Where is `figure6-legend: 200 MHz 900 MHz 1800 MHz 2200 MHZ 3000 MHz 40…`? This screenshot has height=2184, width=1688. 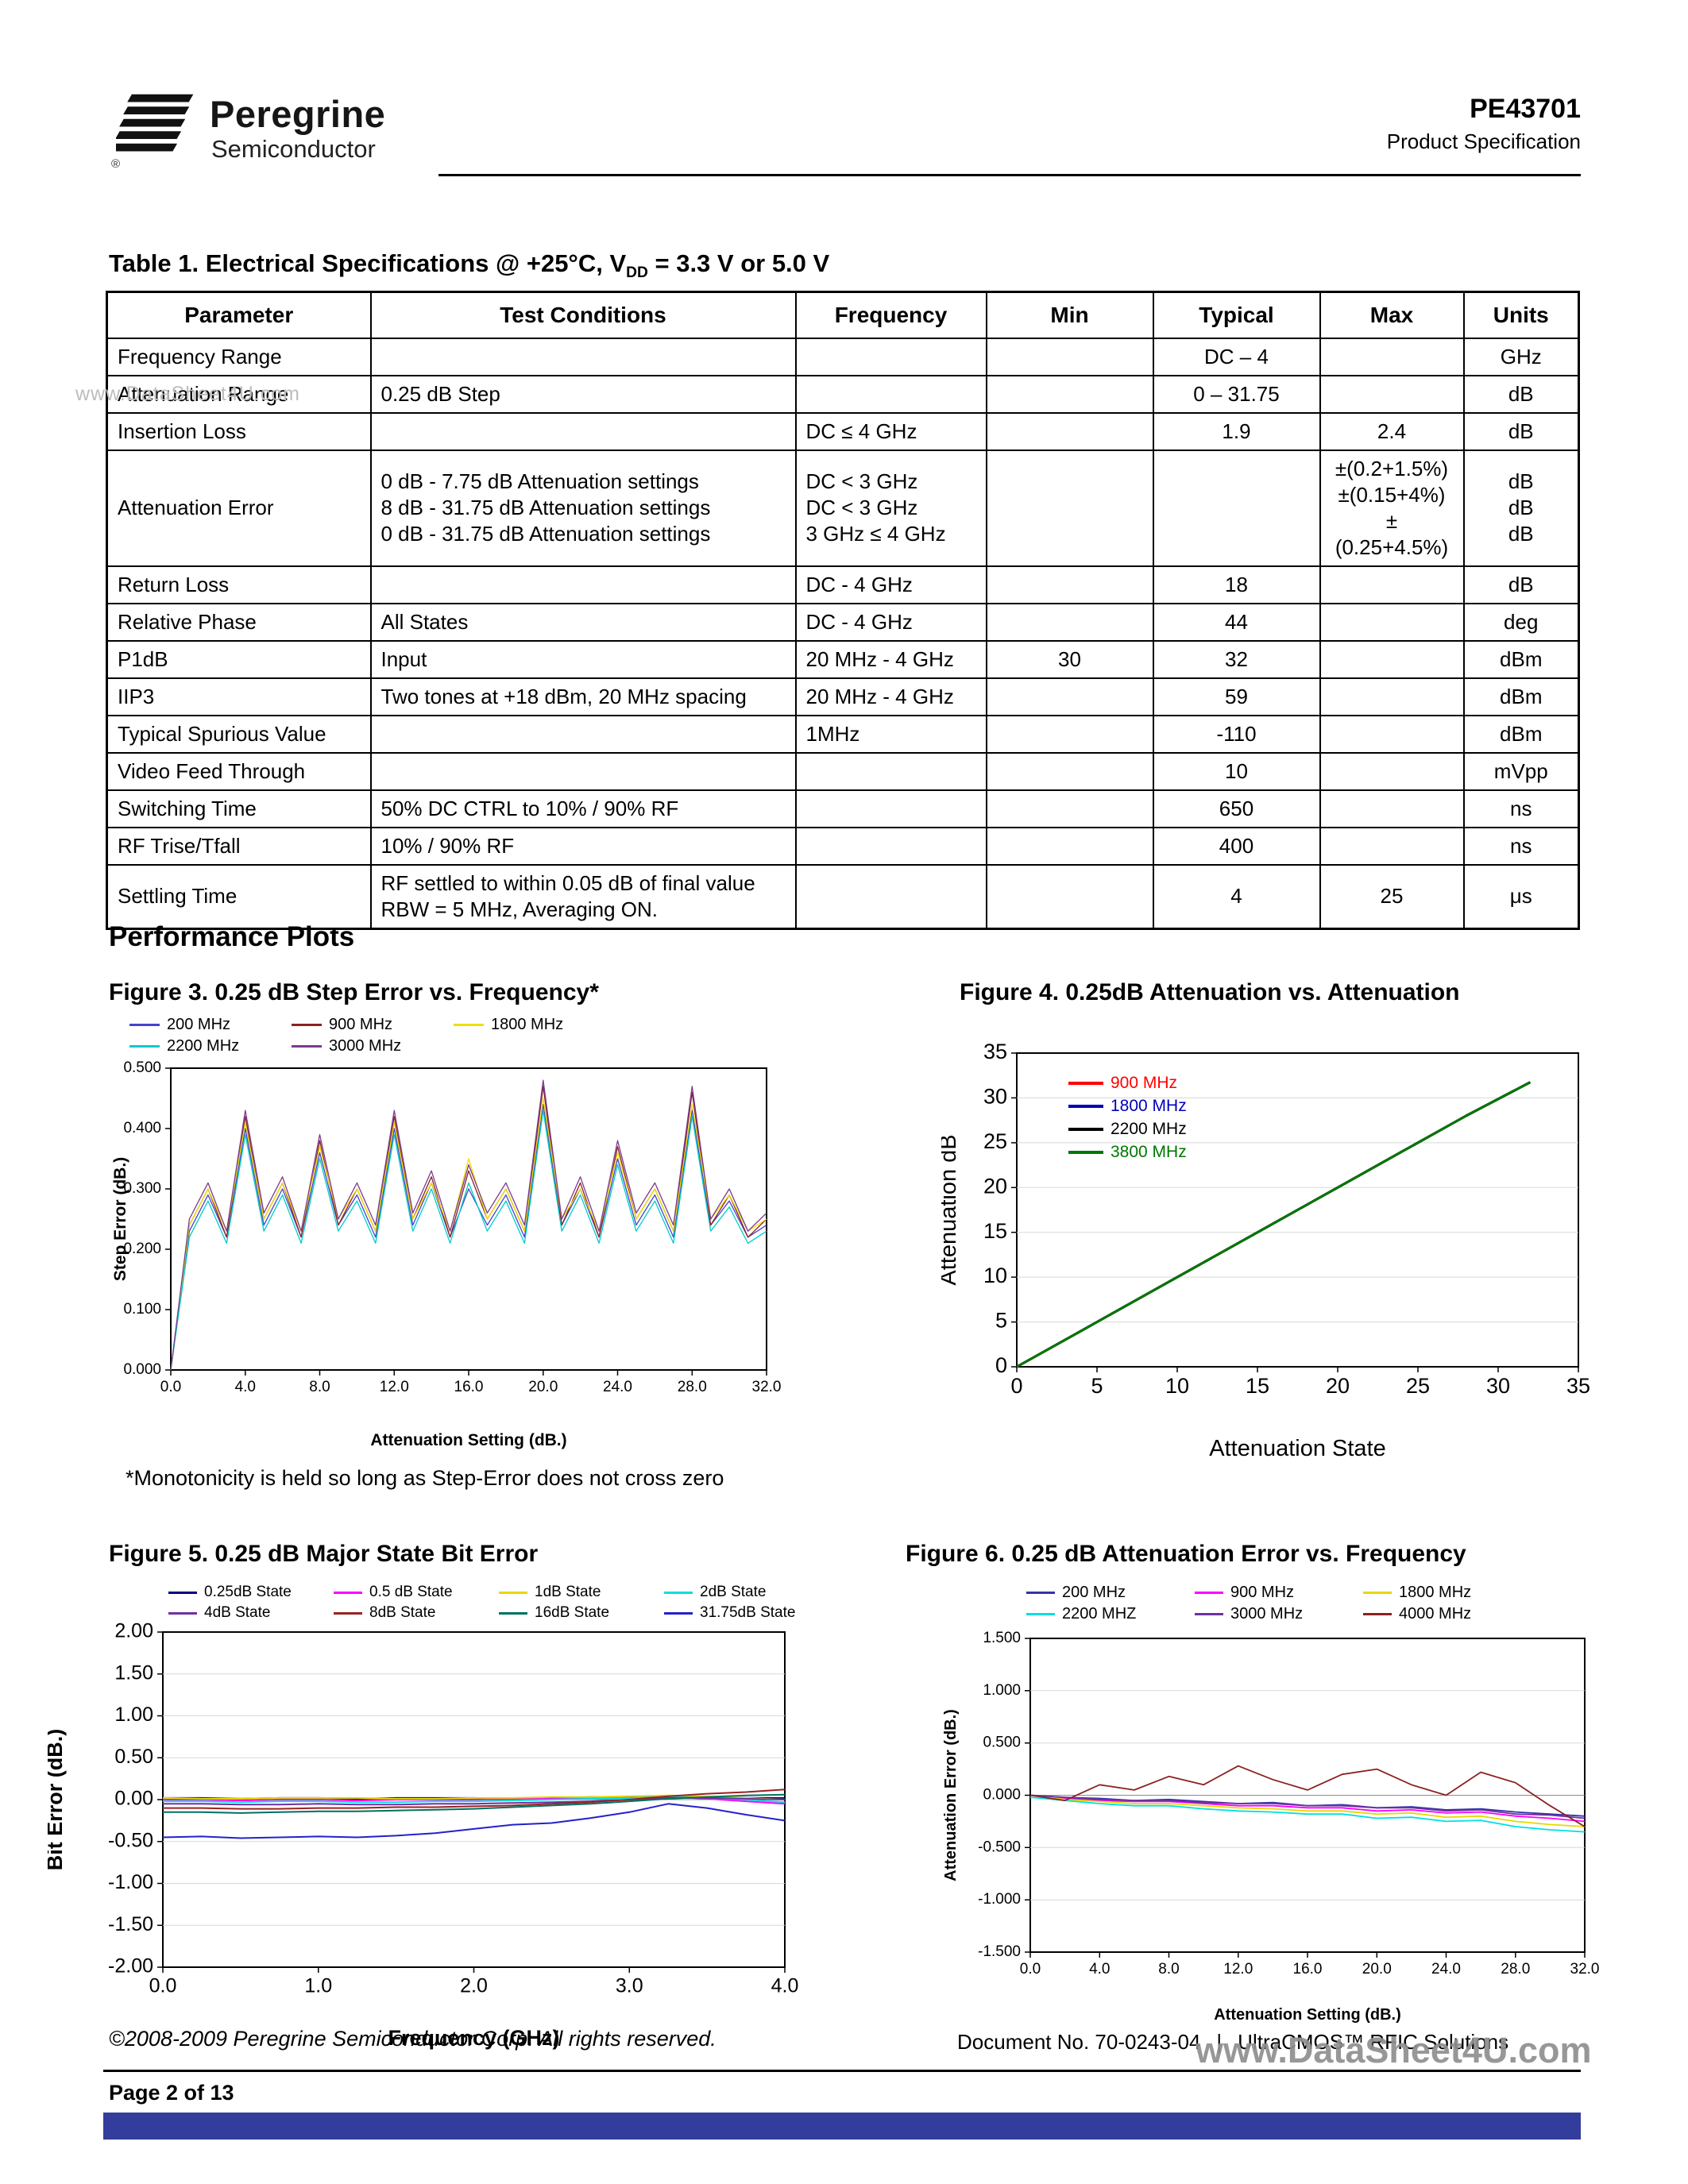
figure6-legend: 200 MHz 900 MHz 1800 MHz 2200 MHZ 3000 MHz 40… is located at coordinates (1269, 1603).